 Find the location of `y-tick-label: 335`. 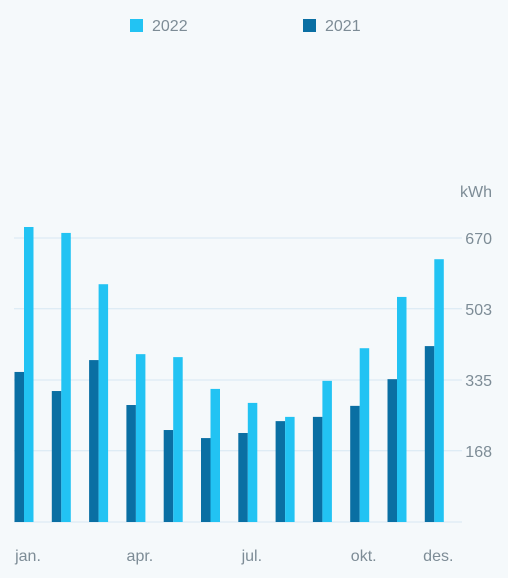

y-tick-label: 335 is located at coordinates (478, 381).